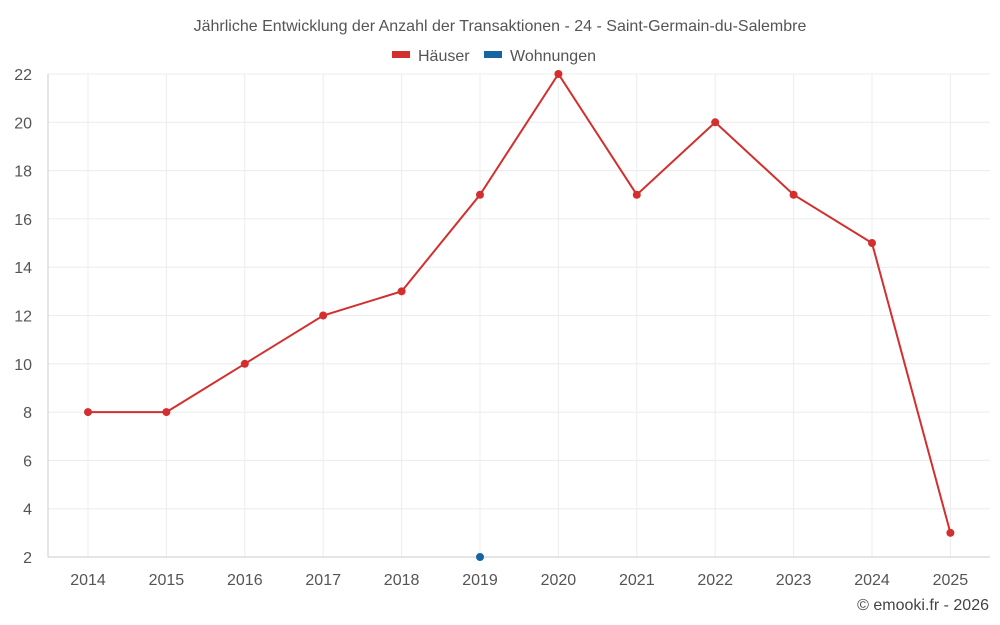  What do you see at coordinates (245, 580) in the screenshot?
I see `x-tick-label: 2016` at bounding box center [245, 580].